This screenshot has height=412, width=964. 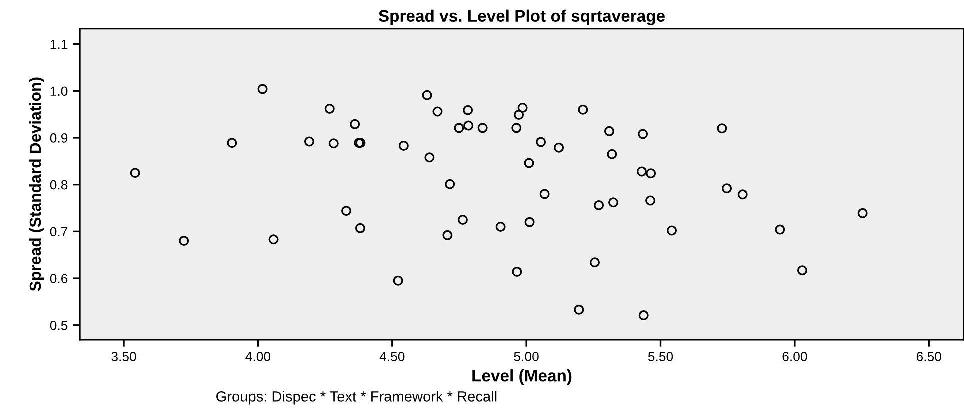 What do you see at coordinates (124, 357) in the screenshot?
I see `x-tick-label: 3.50` at bounding box center [124, 357].